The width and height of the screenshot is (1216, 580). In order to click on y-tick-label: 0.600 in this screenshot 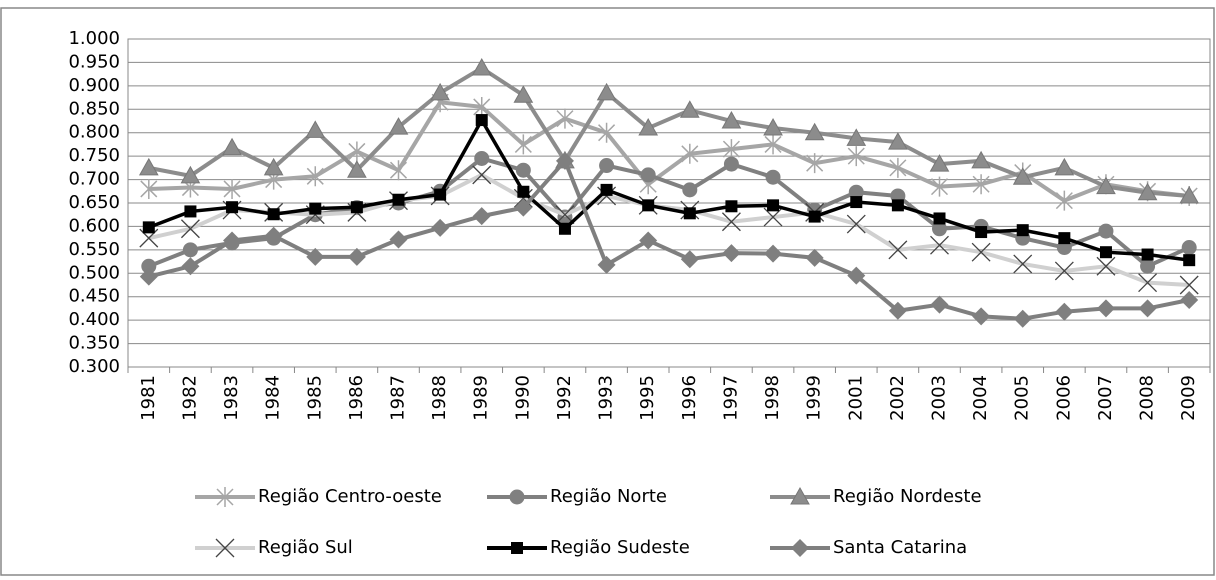, I will do `click(94, 225)`.